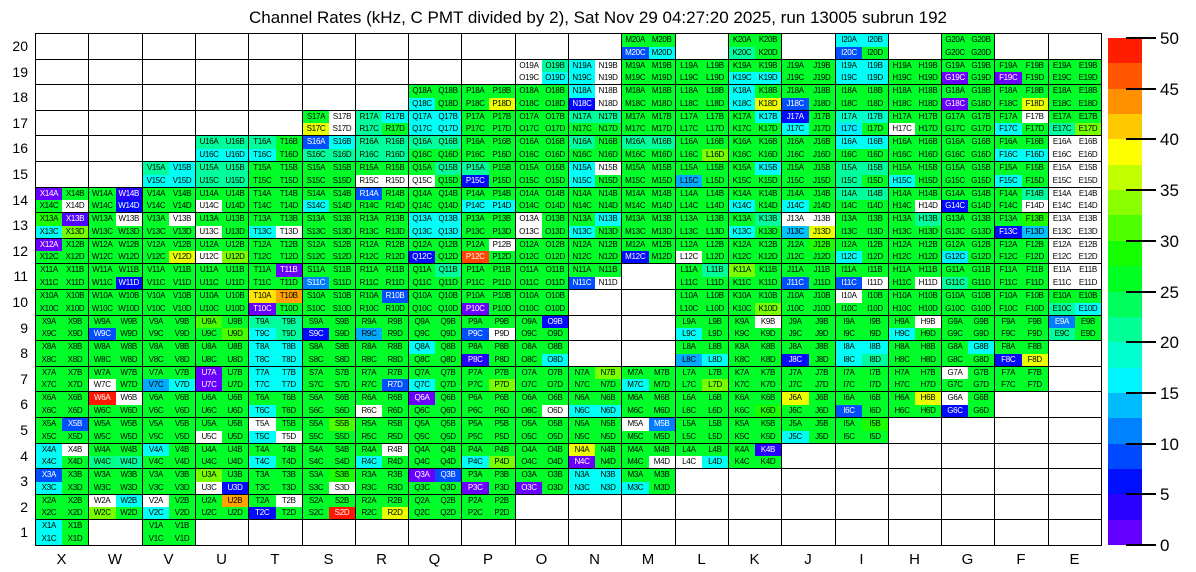  Describe the element at coordinates (448, 308) in the screenshot. I see `channel-cell-Q10D: Q10D` at that location.